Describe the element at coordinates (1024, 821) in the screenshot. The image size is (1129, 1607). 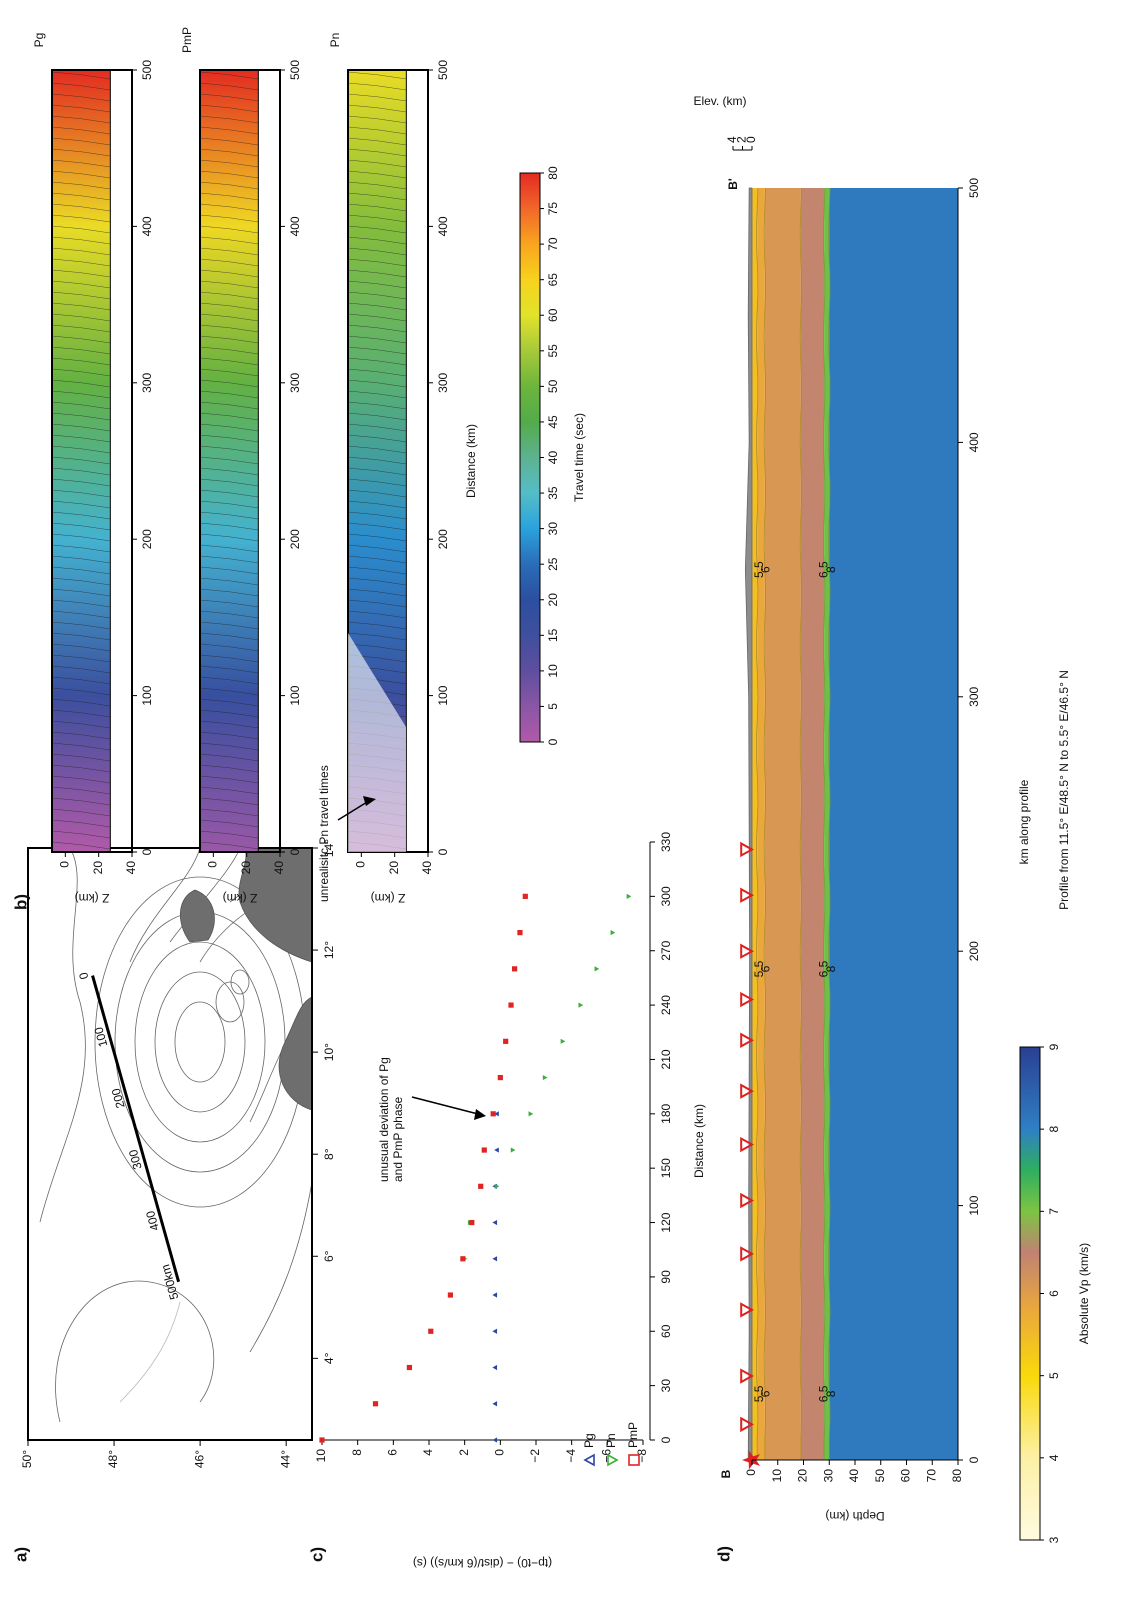
I see `x-axis-label: km along profile` at that location.